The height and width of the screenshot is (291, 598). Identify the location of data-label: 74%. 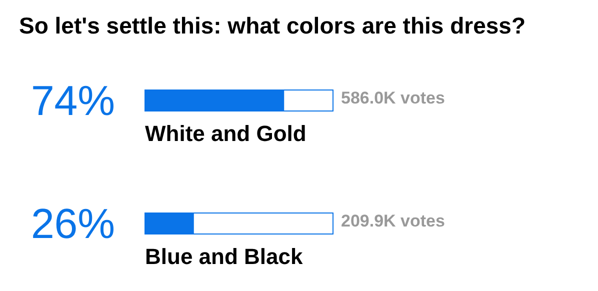
(72, 100).